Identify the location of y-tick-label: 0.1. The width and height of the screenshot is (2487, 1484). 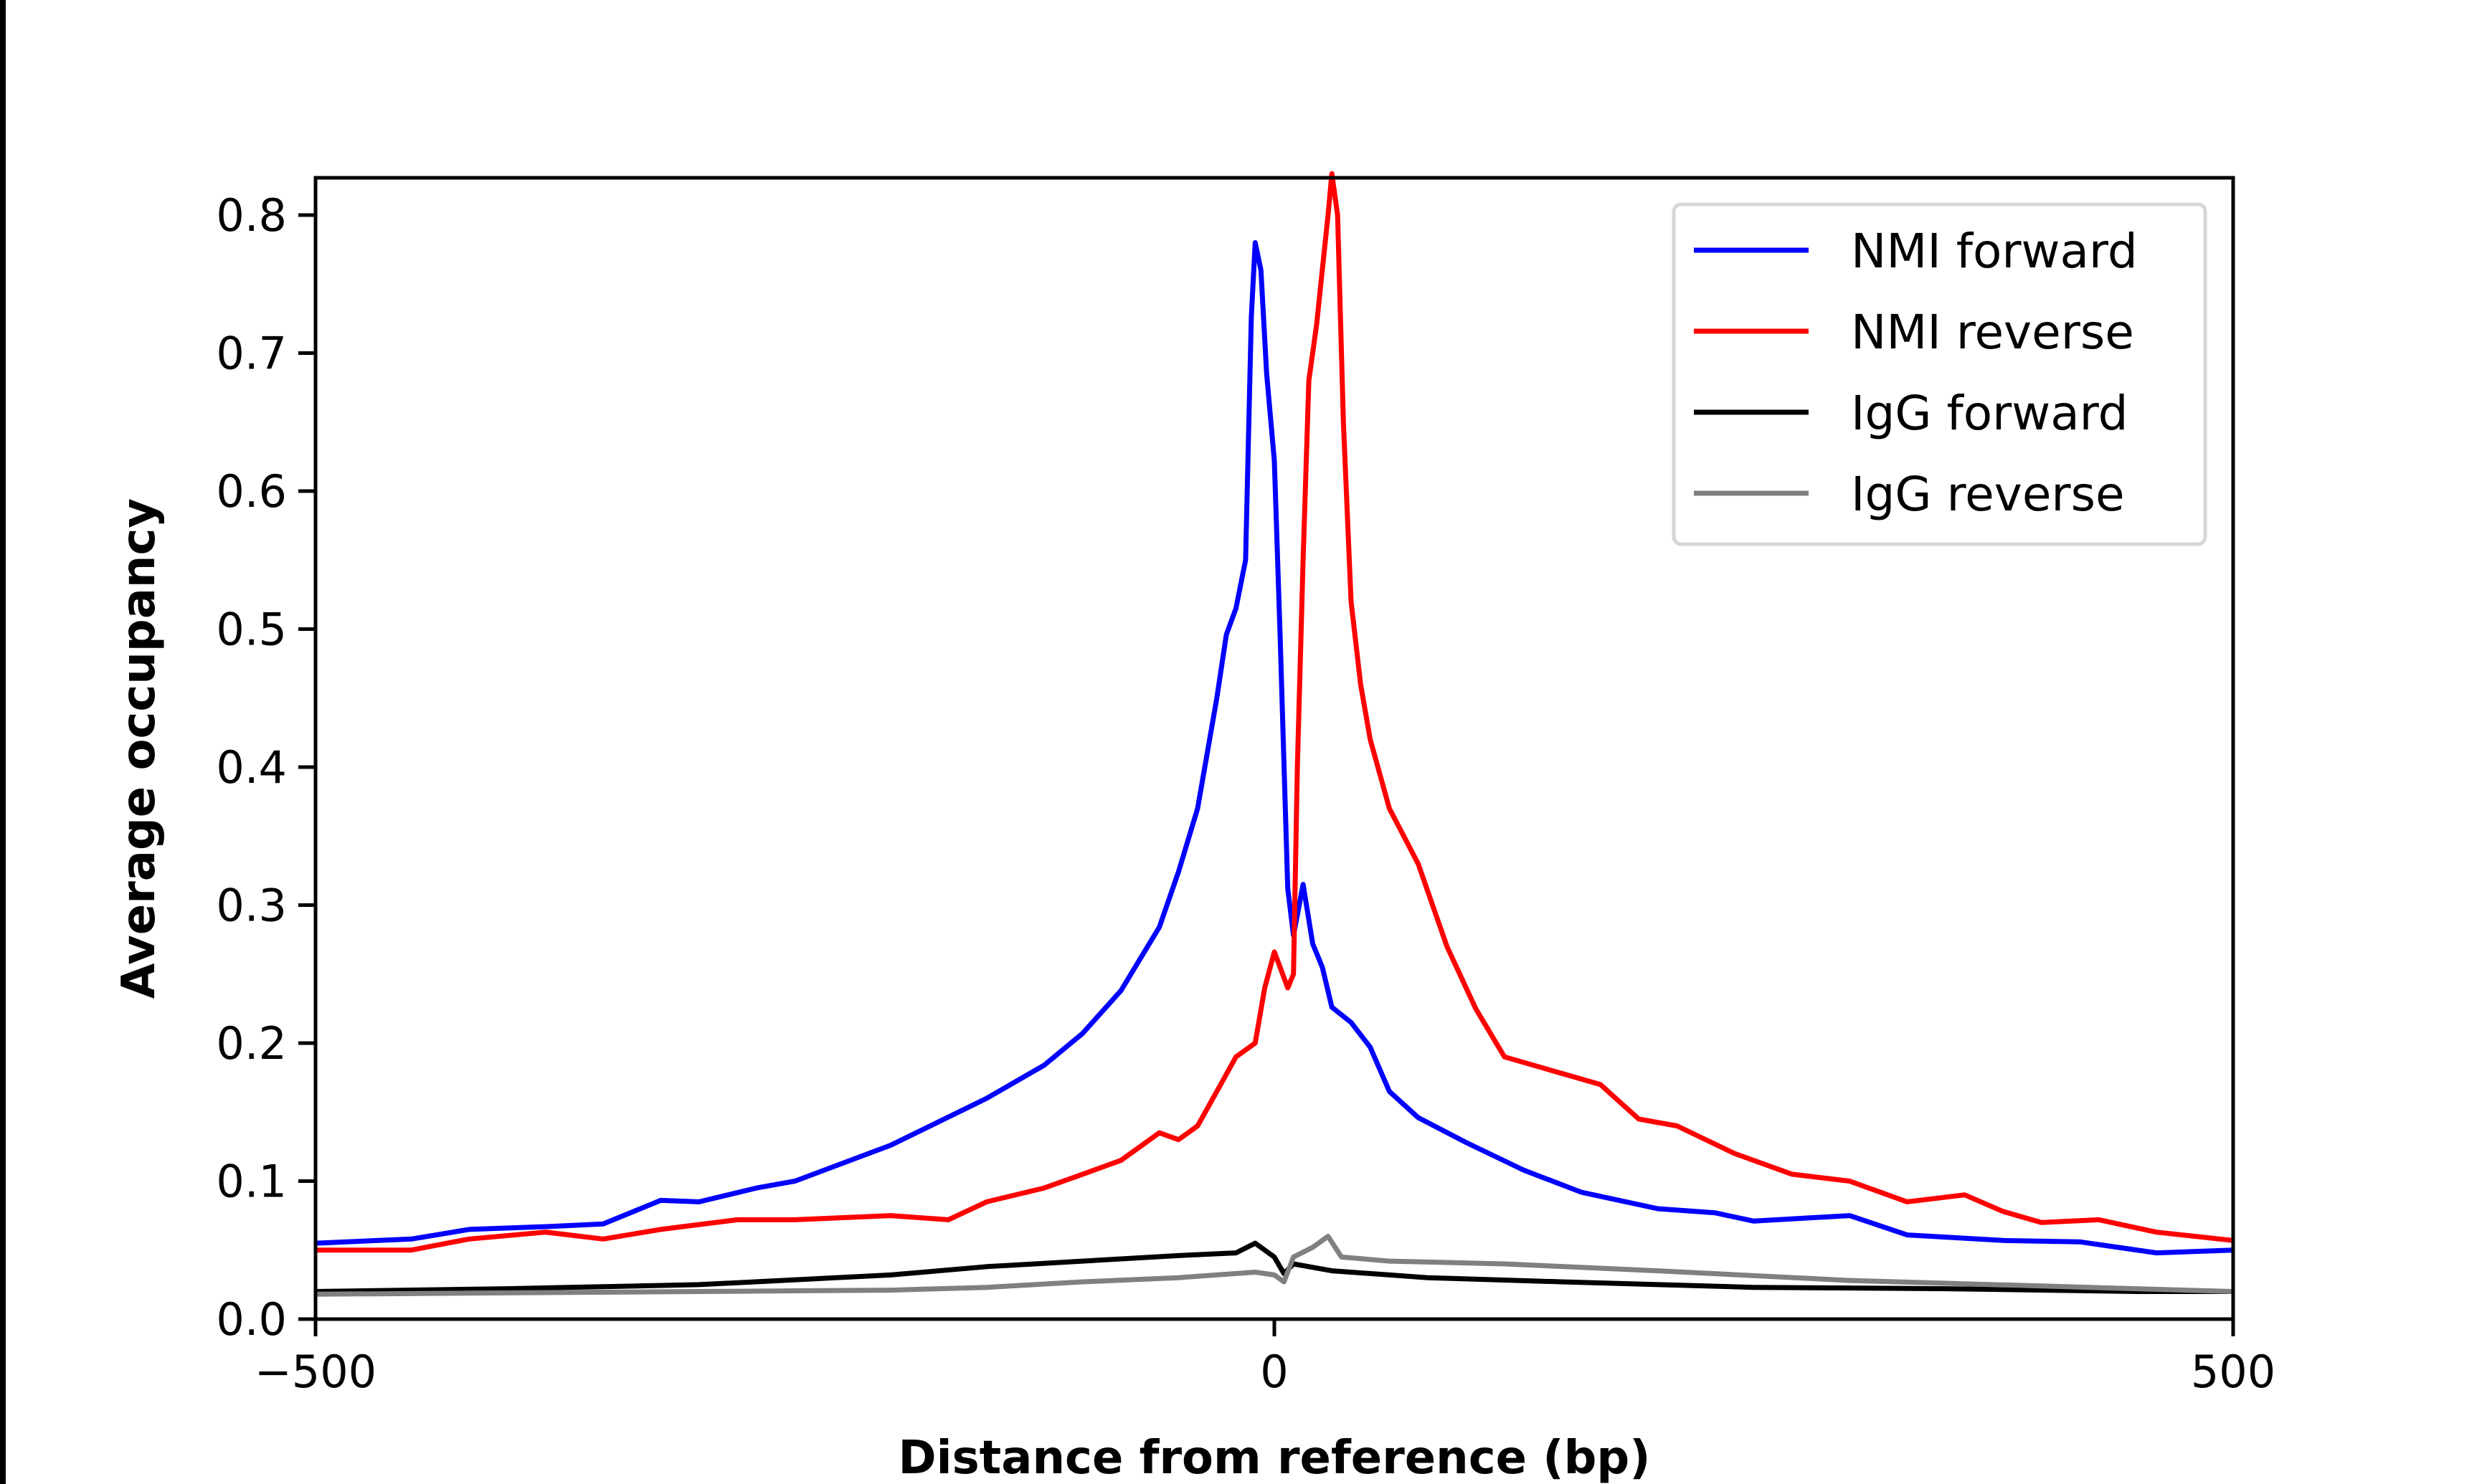
(252, 1181).